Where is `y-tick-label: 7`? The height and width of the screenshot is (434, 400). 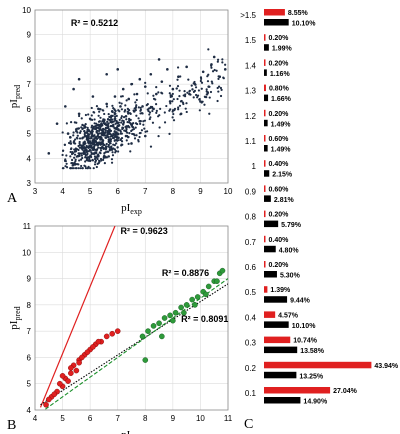 y-tick-label: 7 is located at coordinates (29, 331).